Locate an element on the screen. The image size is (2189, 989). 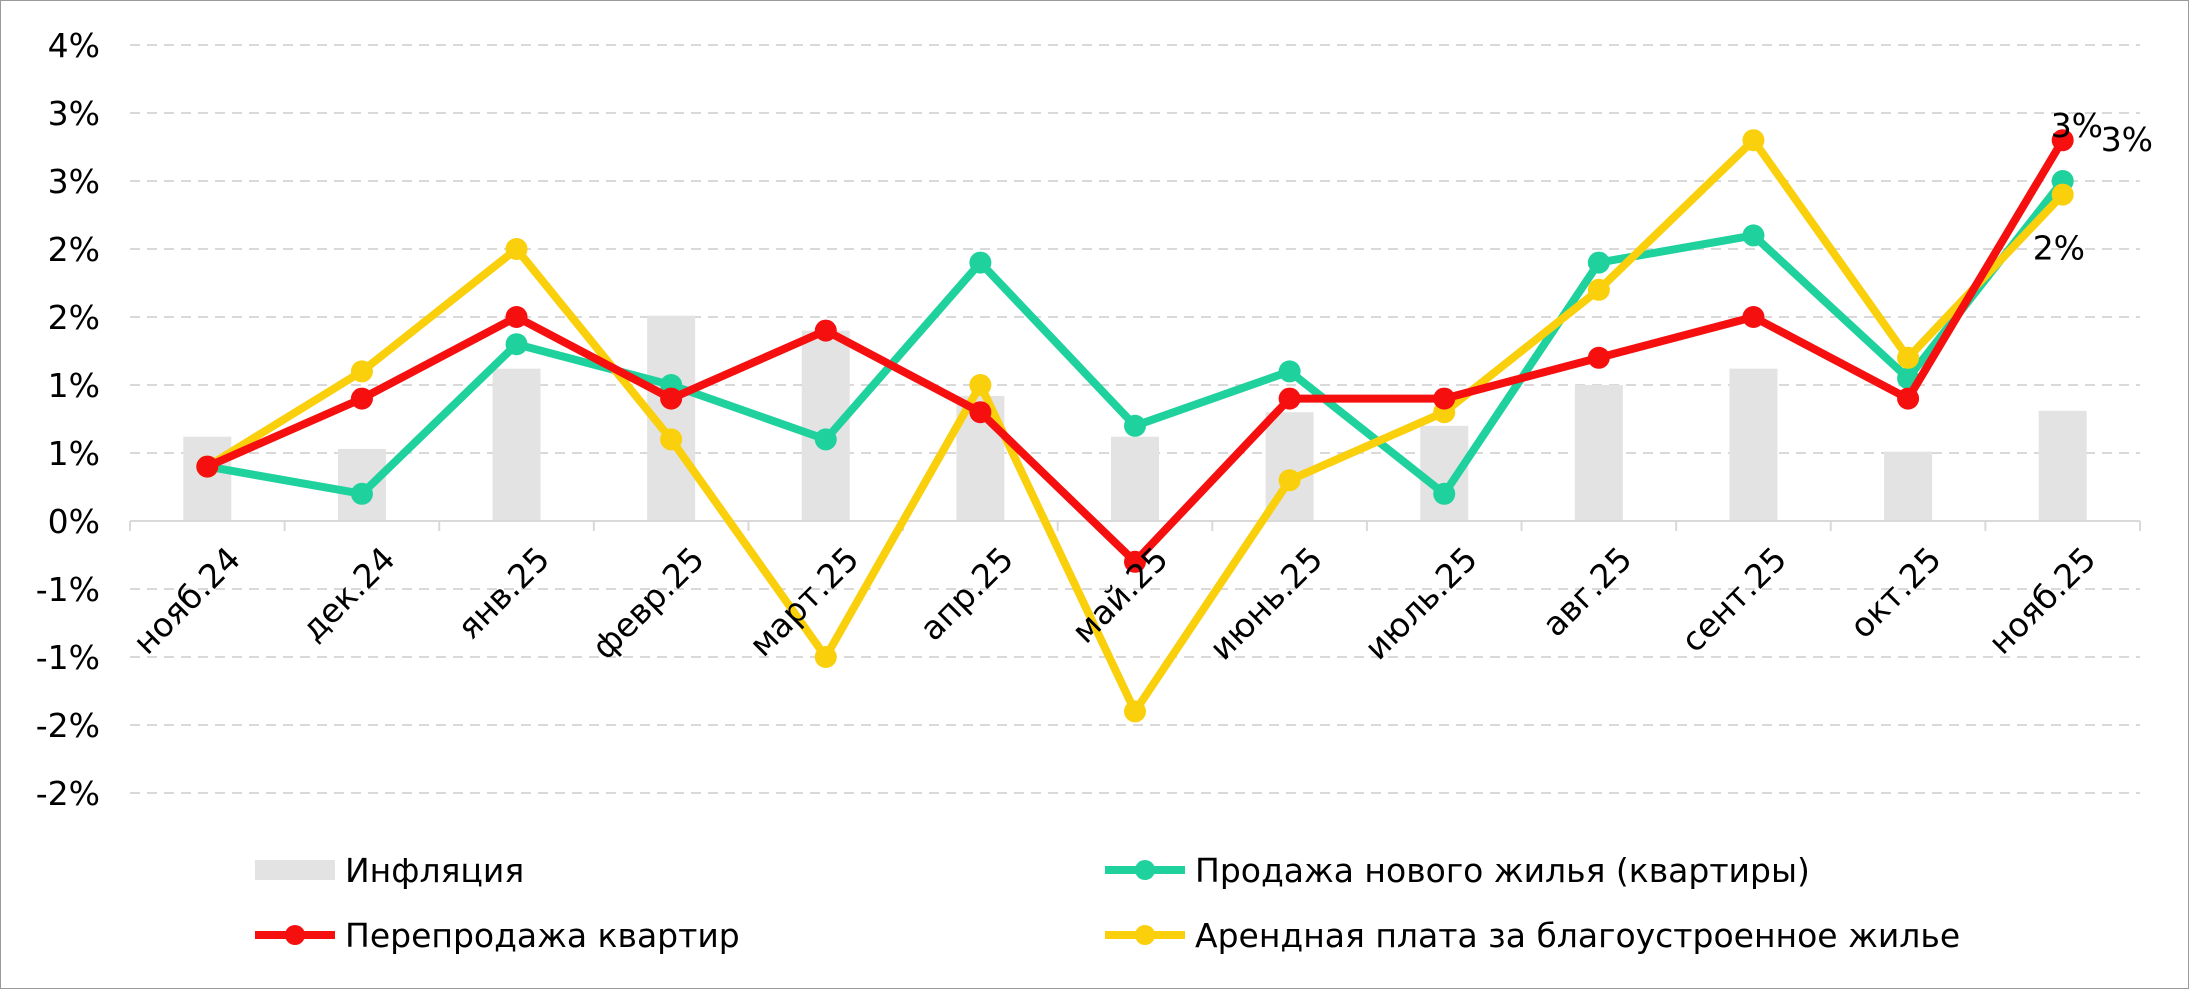
x-tick-label: нояб.24 is located at coordinates (186, 600).